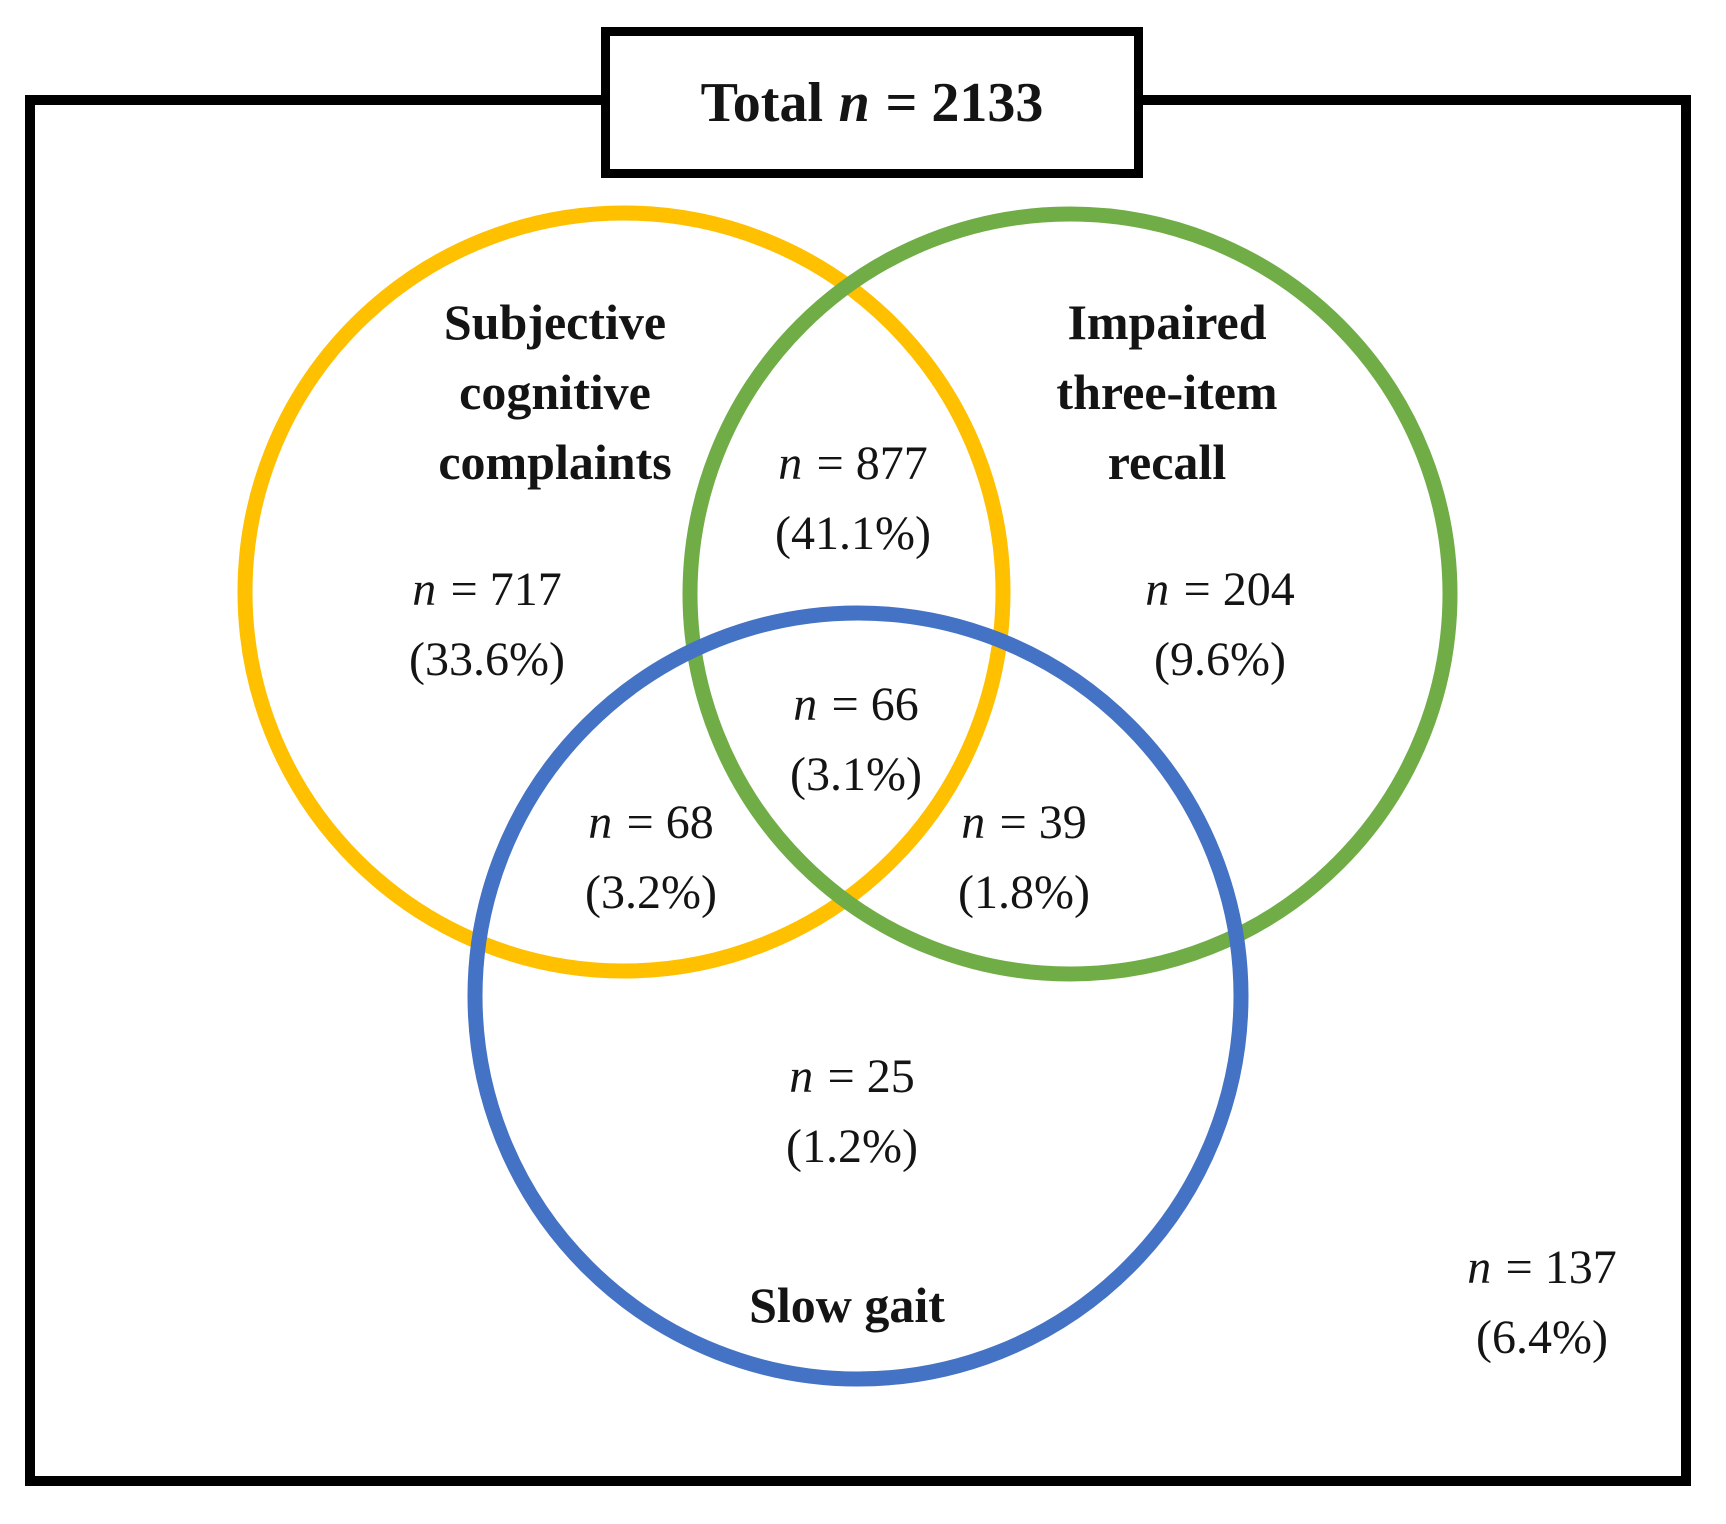 This screenshot has width=1726, height=1524. I want to click on count-value: = 204, so click(1239, 589).